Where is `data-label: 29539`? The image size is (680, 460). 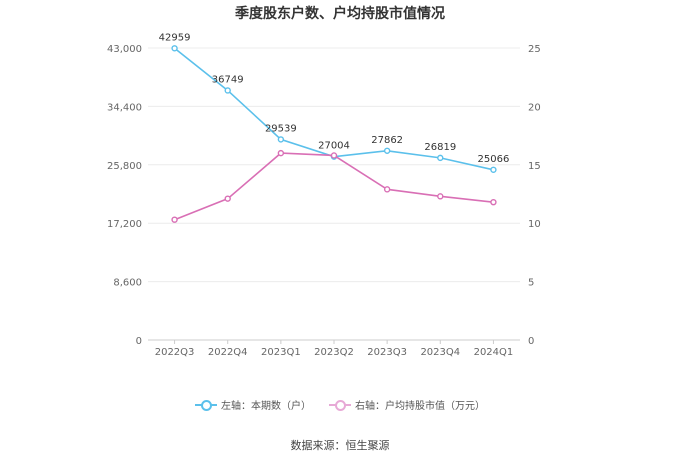
data-label: 29539 is located at coordinates (281, 128).